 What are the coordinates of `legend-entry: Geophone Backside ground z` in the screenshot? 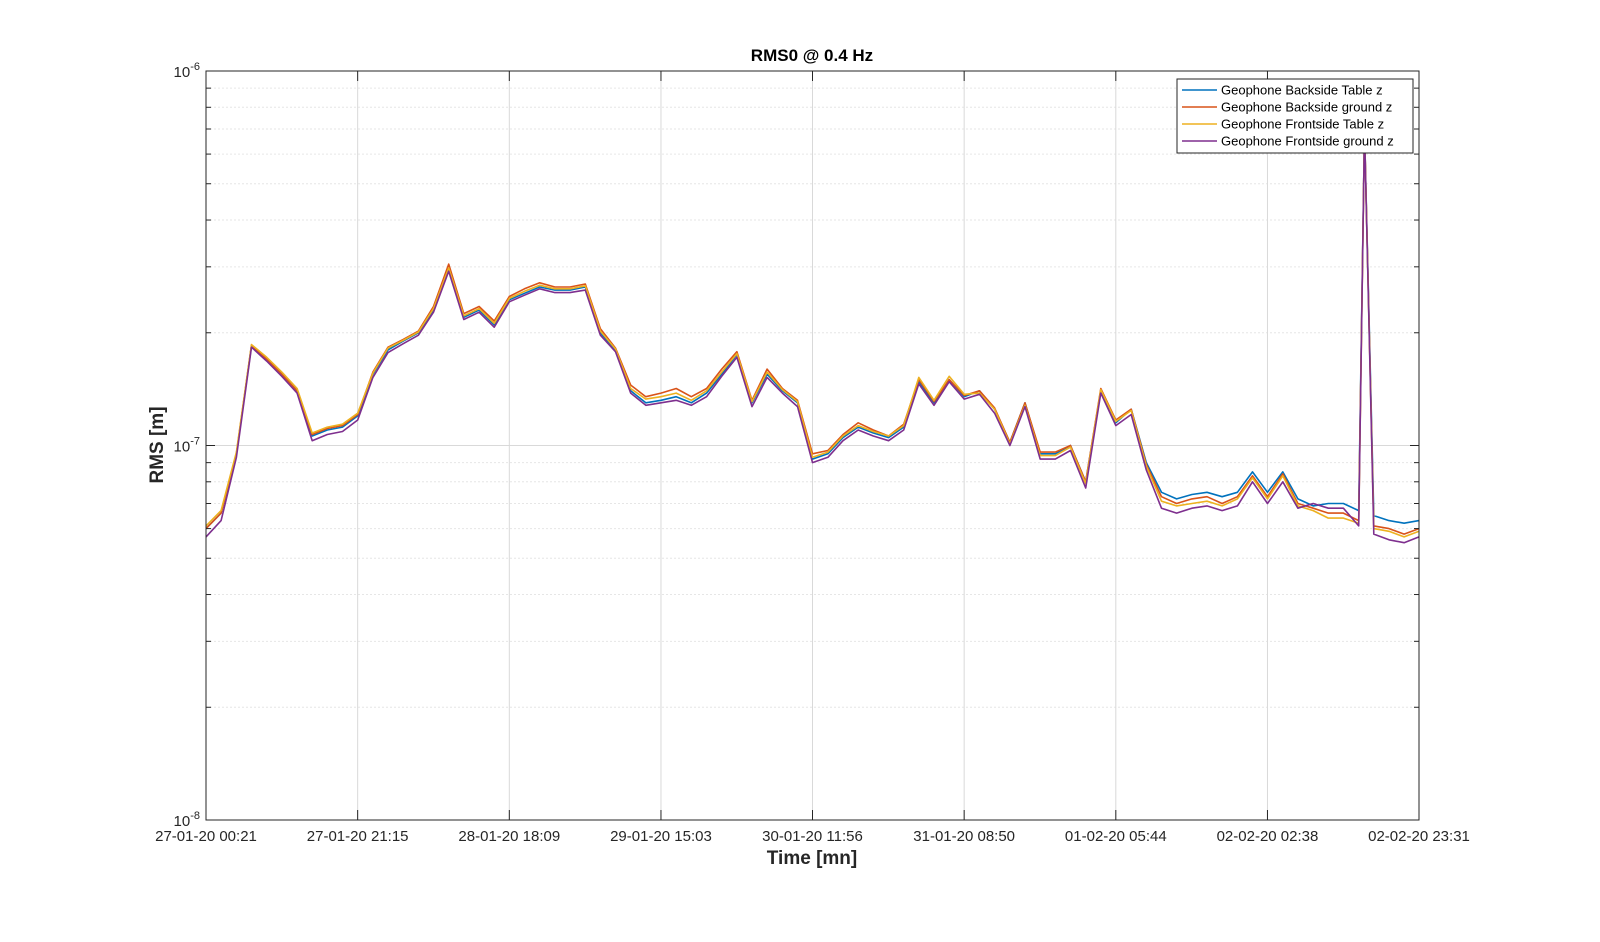 It's located at (1306, 107).